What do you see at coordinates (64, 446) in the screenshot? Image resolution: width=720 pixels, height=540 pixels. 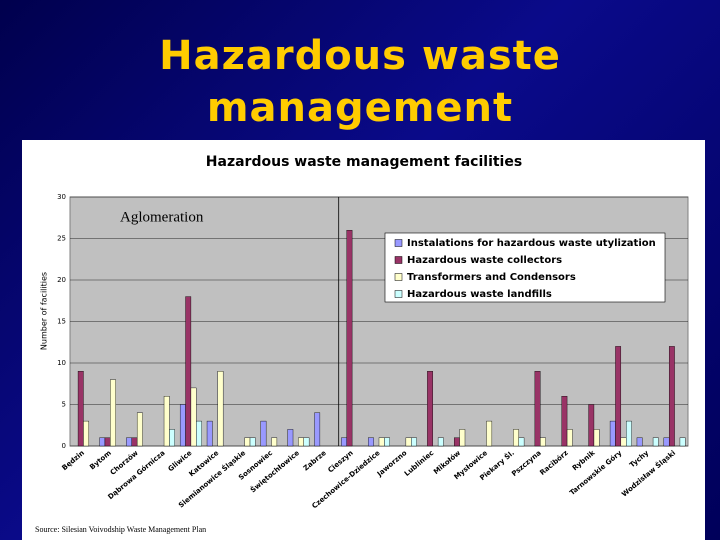 I see `y-tick-label: 0` at bounding box center [64, 446].